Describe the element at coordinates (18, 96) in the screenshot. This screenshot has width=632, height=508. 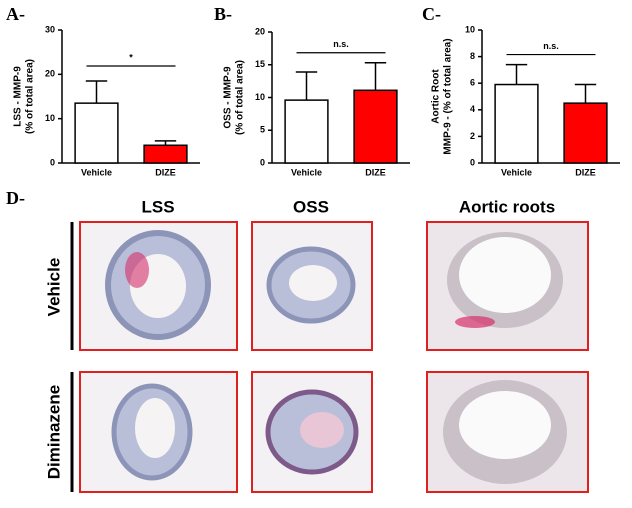
I see `y-axis-label: LSS - MMP-9` at that location.